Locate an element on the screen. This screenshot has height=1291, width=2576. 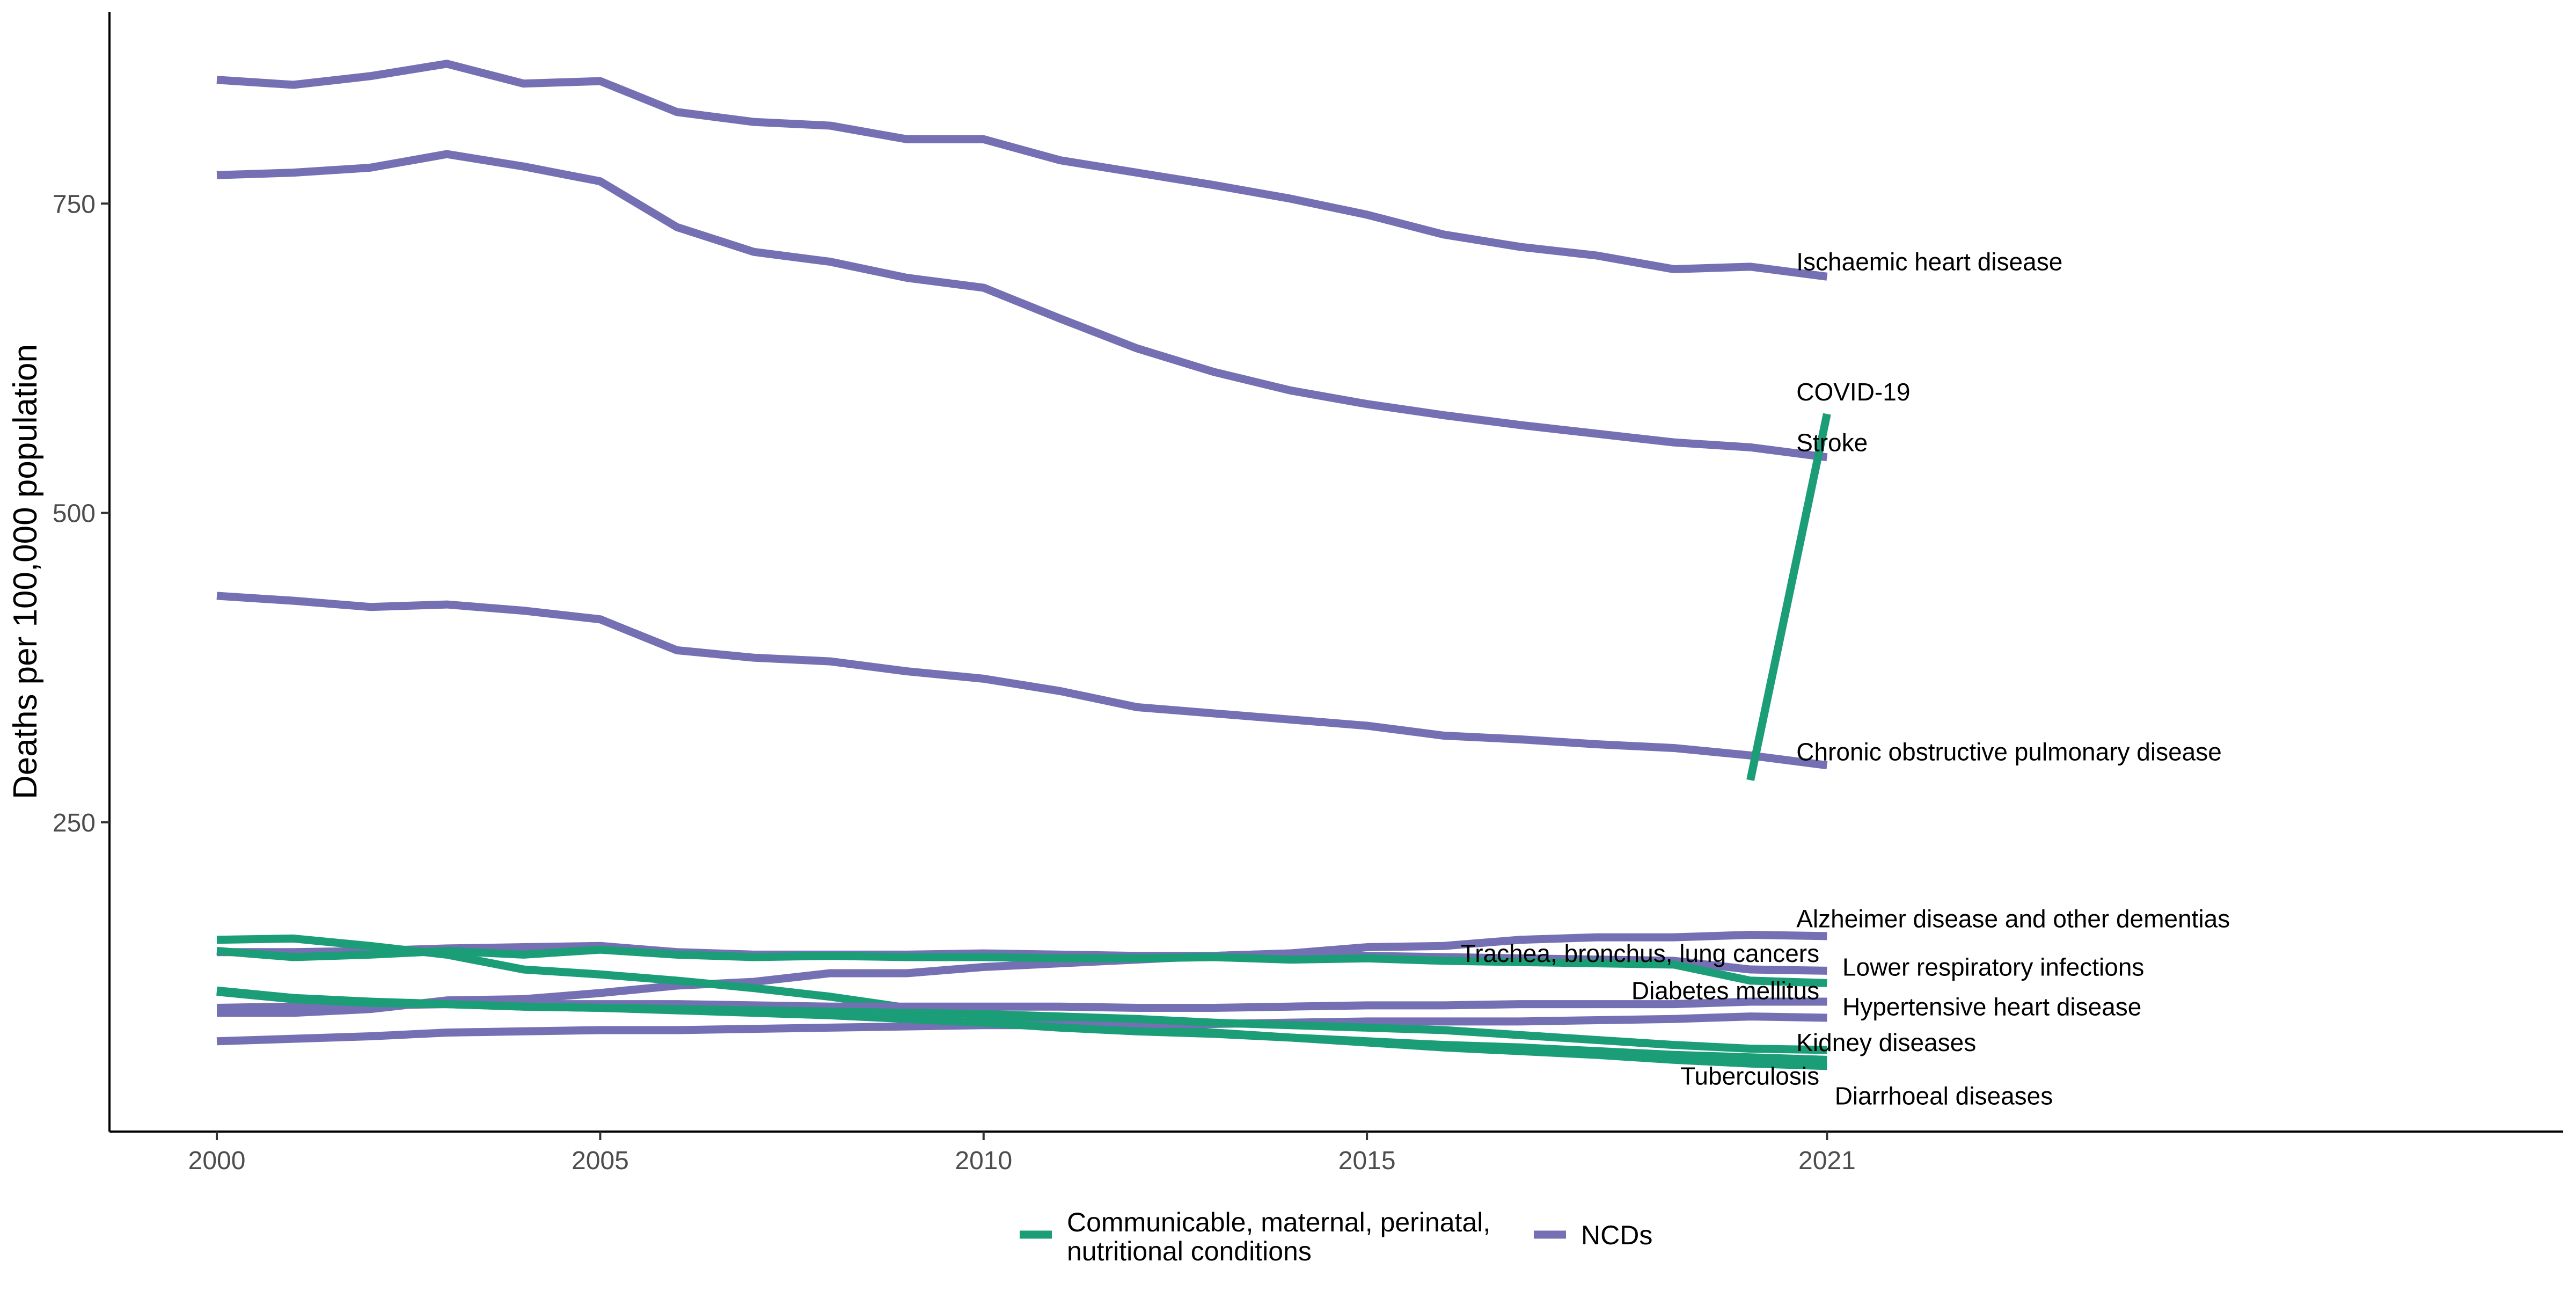
series-line-chronic-obstructive-pulmonary-disease is located at coordinates (1022, 681).